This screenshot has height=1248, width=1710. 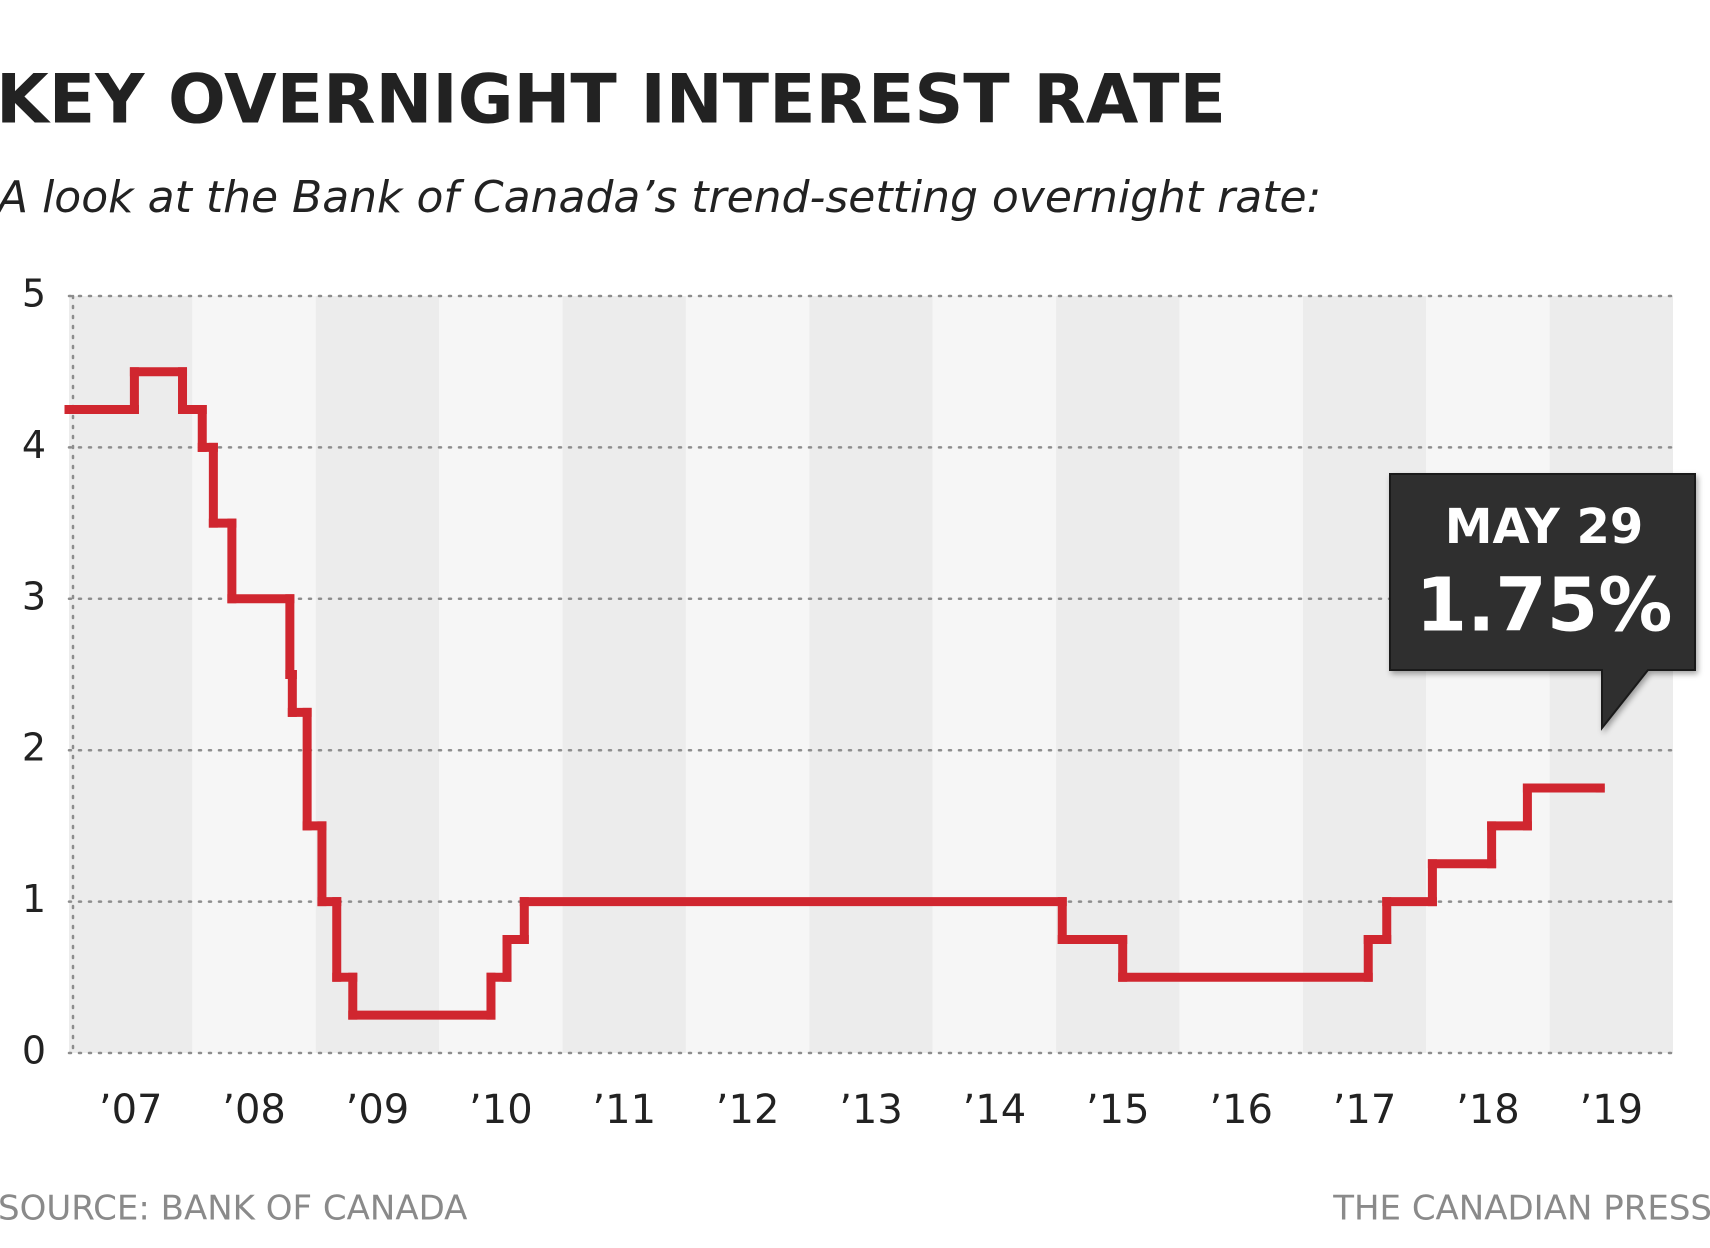 I want to click on chart-title: KEY OVERNIGHT INTEREST RATE, so click(x=613, y=100).